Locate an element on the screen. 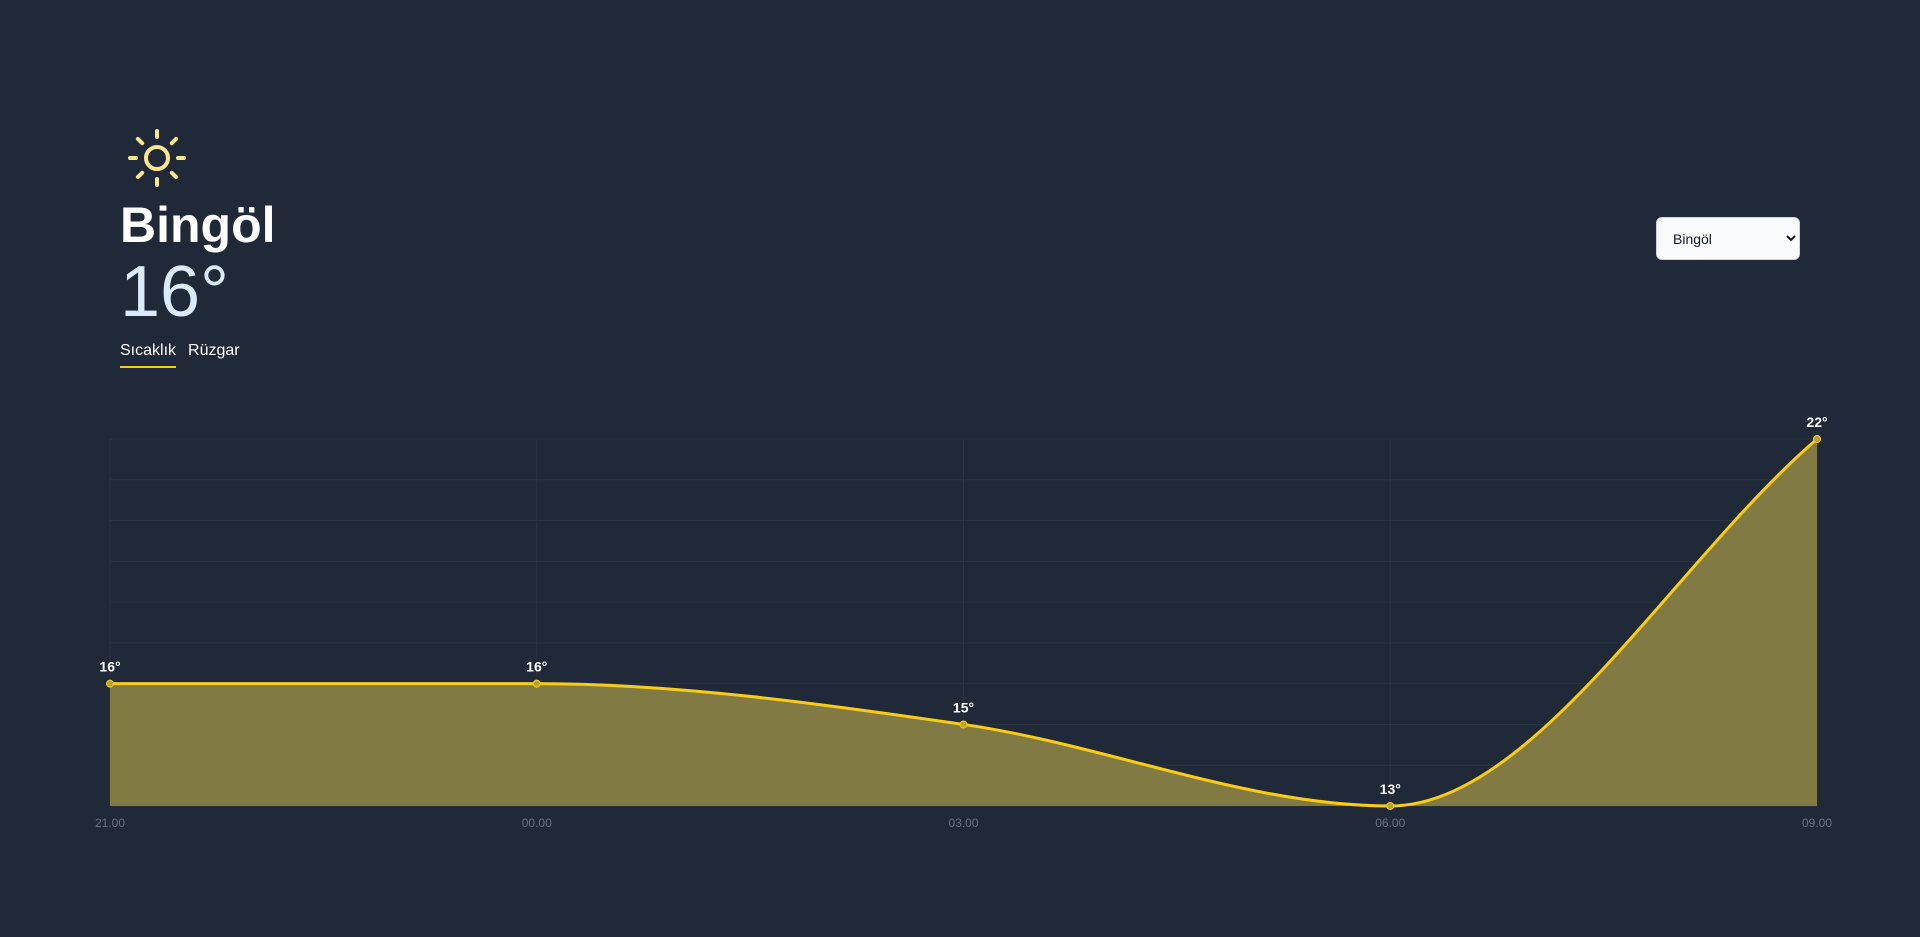  x-tick-label: 21.00 is located at coordinates (110, 823).